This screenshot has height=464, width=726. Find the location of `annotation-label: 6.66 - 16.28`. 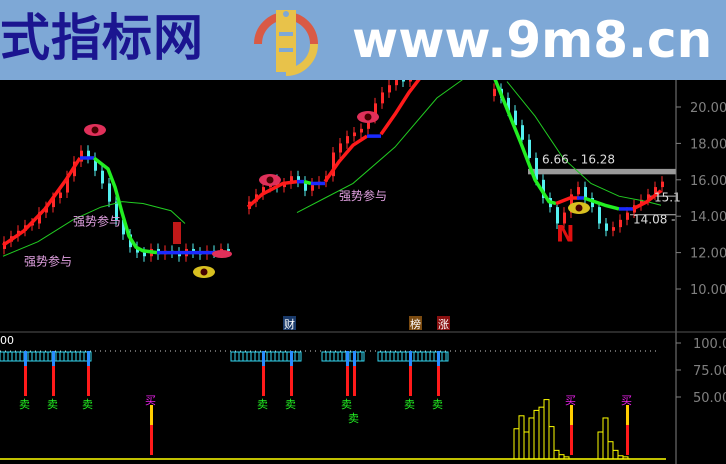

annotation-label: 6.66 - 16.28 is located at coordinates (578, 159).